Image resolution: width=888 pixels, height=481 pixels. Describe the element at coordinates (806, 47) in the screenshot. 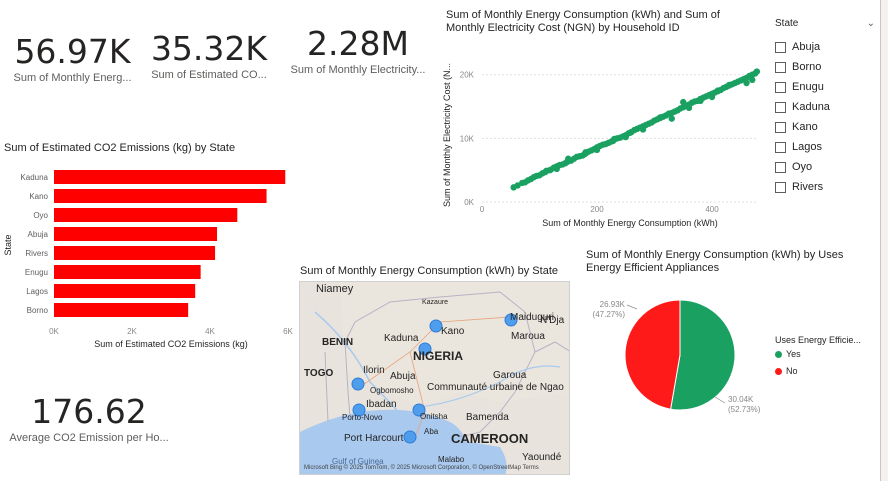

I see `slicer-item-label: Abuja` at that location.